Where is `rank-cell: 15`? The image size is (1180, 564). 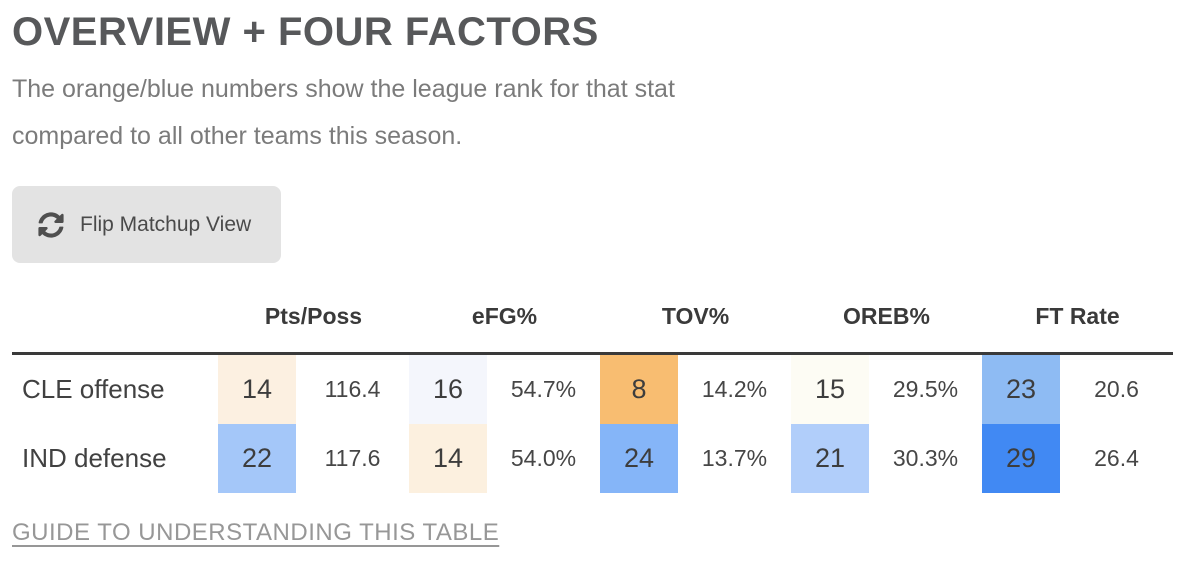
rank-cell: 15 is located at coordinates (830, 389).